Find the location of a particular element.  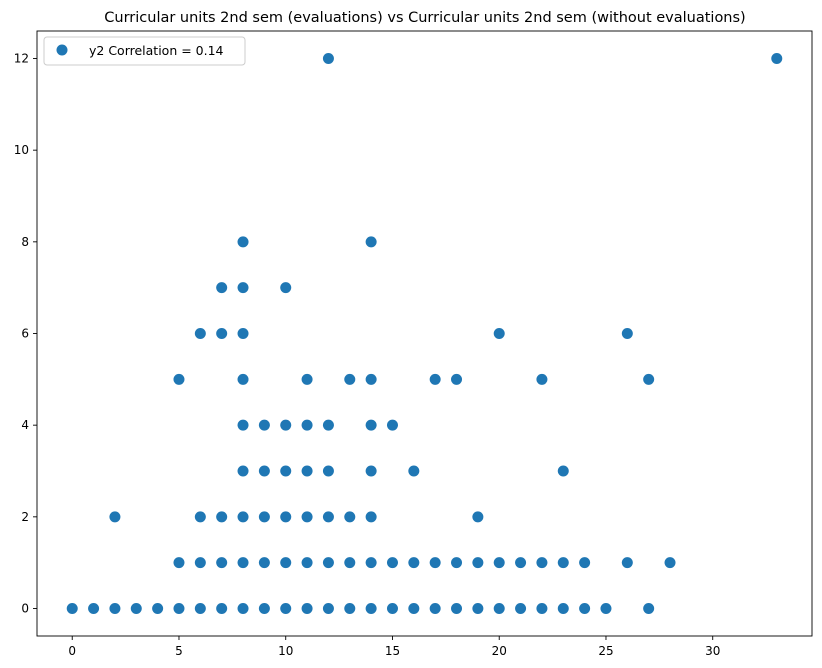

legend-label: y2 Correlation = 0.14 is located at coordinates (156, 50).